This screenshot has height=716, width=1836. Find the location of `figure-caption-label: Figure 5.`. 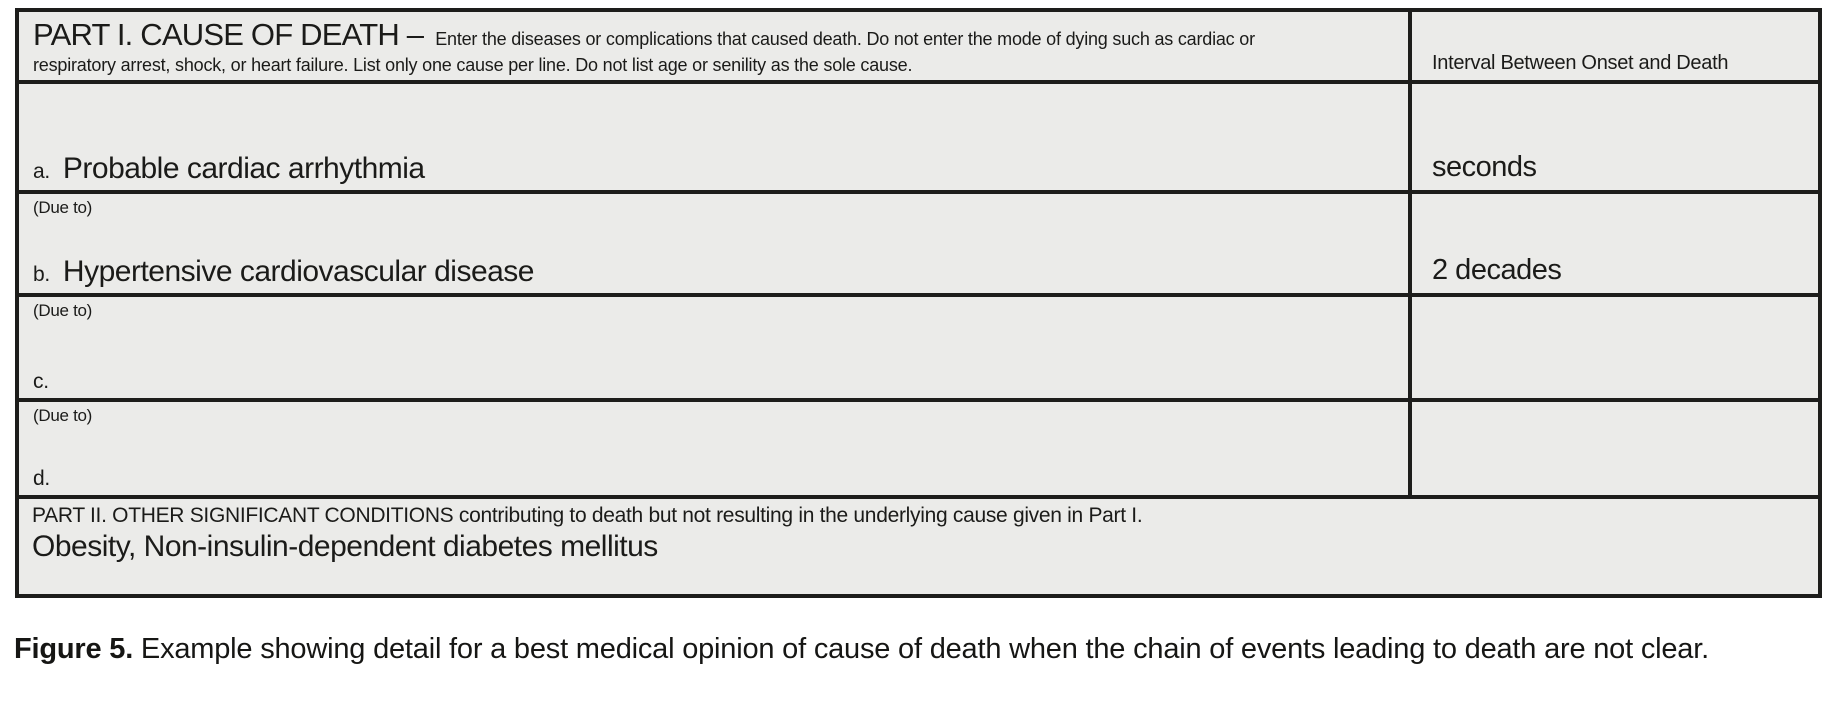

figure-caption-label: Figure 5. is located at coordinates (74, 649).